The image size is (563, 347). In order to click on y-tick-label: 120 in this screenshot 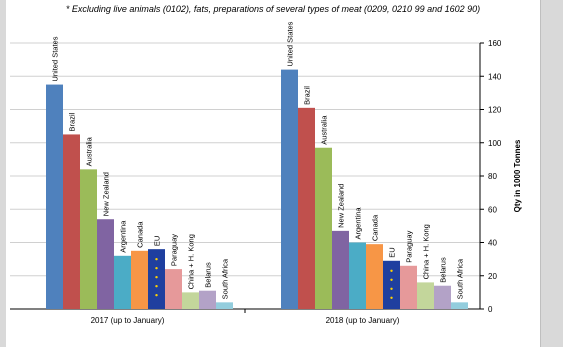, I will do `click(495, 110)`.